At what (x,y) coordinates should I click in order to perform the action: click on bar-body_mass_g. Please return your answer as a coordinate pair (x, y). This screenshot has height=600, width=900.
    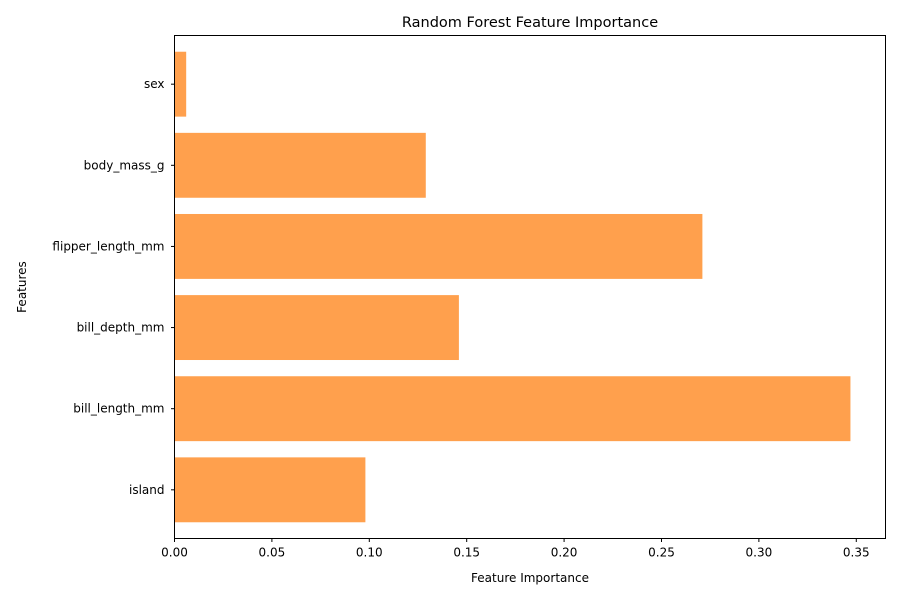
    Looking at the image, I should click on (300, 165).